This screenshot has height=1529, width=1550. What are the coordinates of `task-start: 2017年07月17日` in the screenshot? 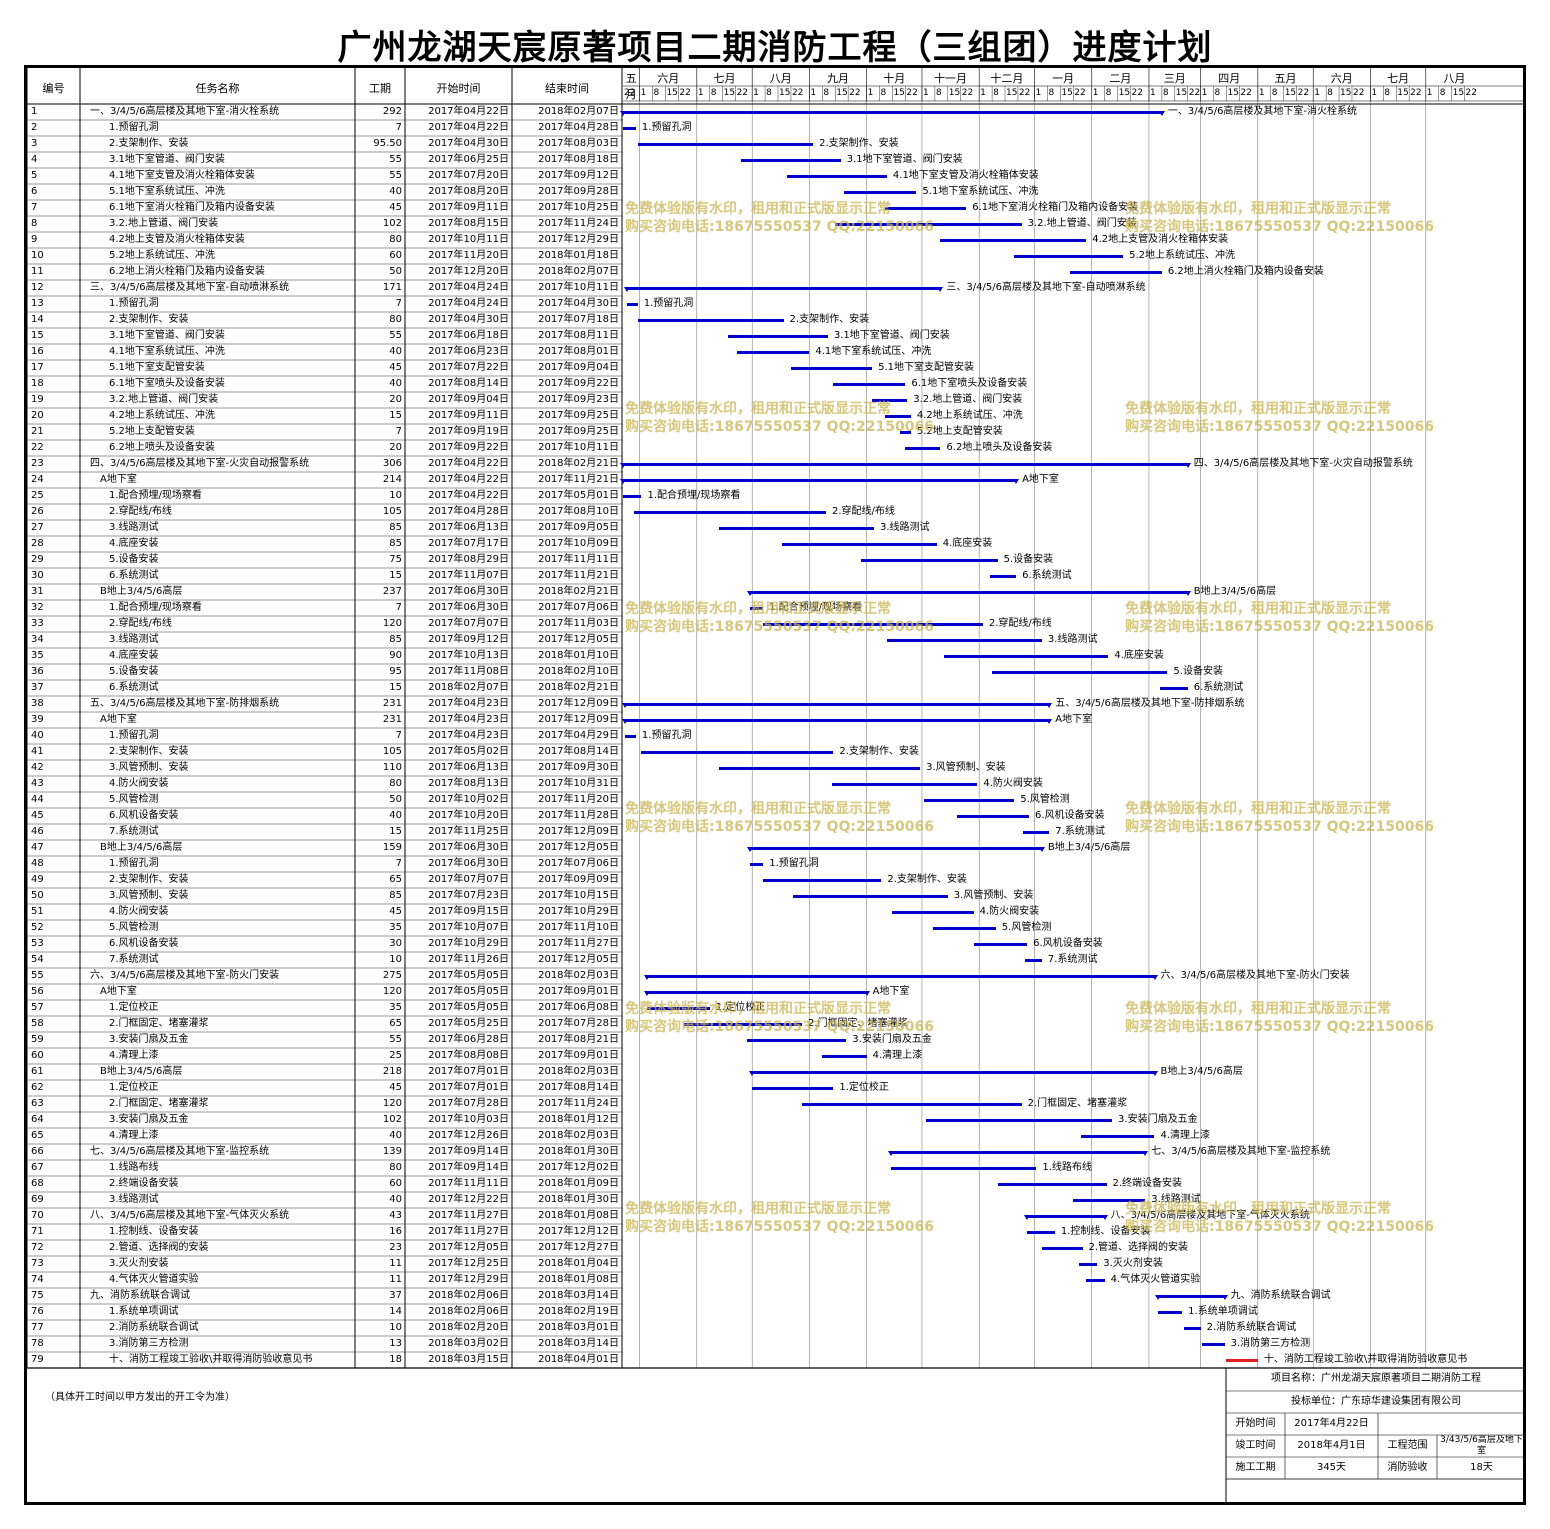 It's located at (468, 543).